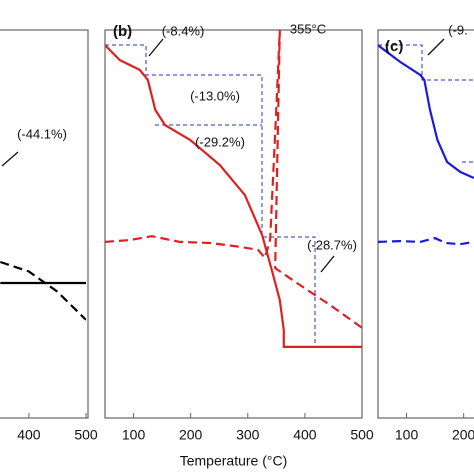 The width and height of the screenshot is (474, 474). I want to click on annotation: (-44.1%), so click(42, 133).